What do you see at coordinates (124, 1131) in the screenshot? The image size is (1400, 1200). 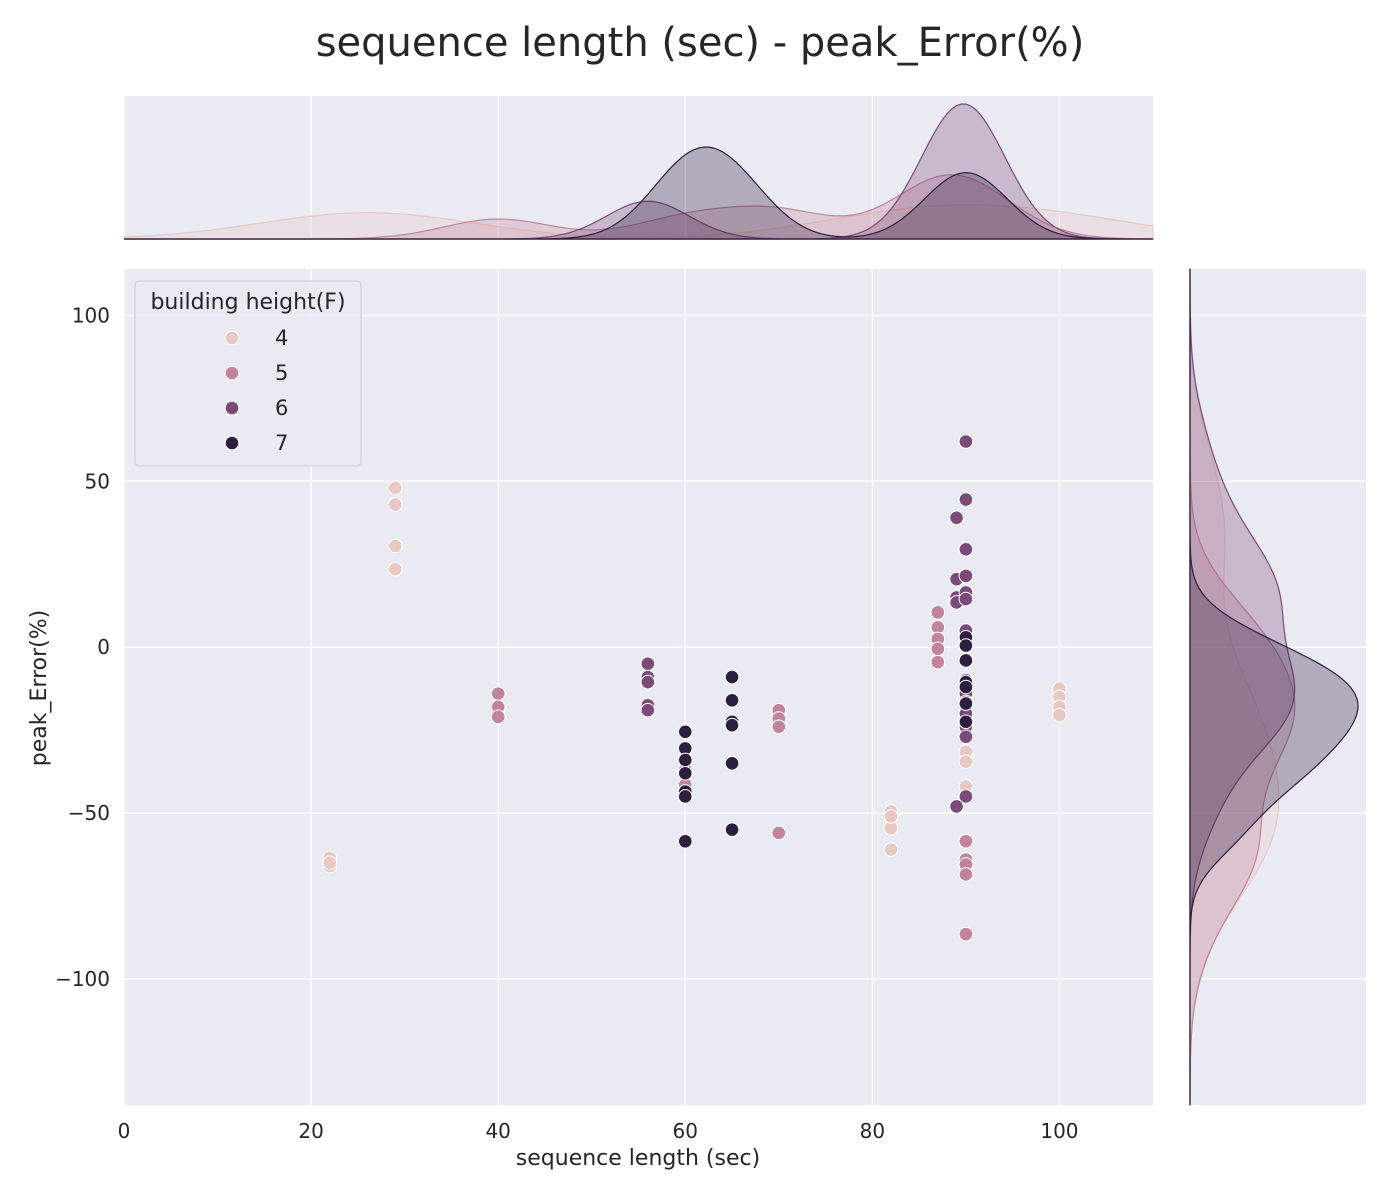 I see `x-tick-label: 0` at bounding box center [124, 1131].